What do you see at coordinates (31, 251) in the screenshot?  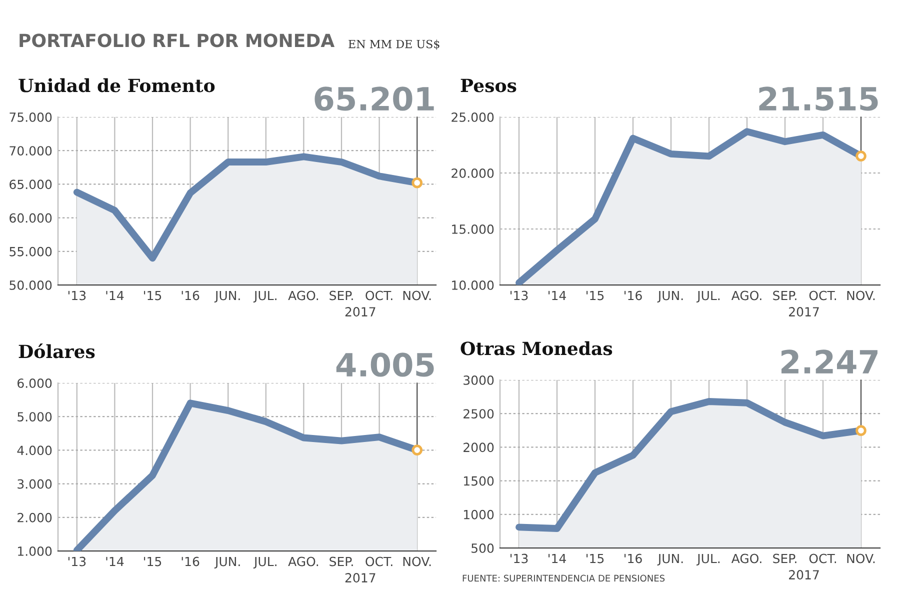 I see `y-tick-label: 55.000` at bounding box center [31, 251].